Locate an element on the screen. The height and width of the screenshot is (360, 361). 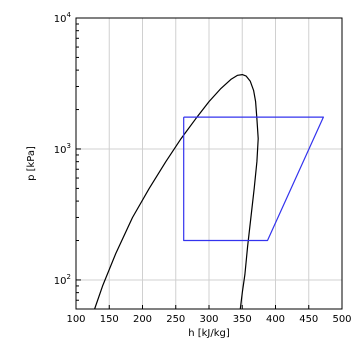
x-tick-label: 250 is located at coordinates (175, 319).